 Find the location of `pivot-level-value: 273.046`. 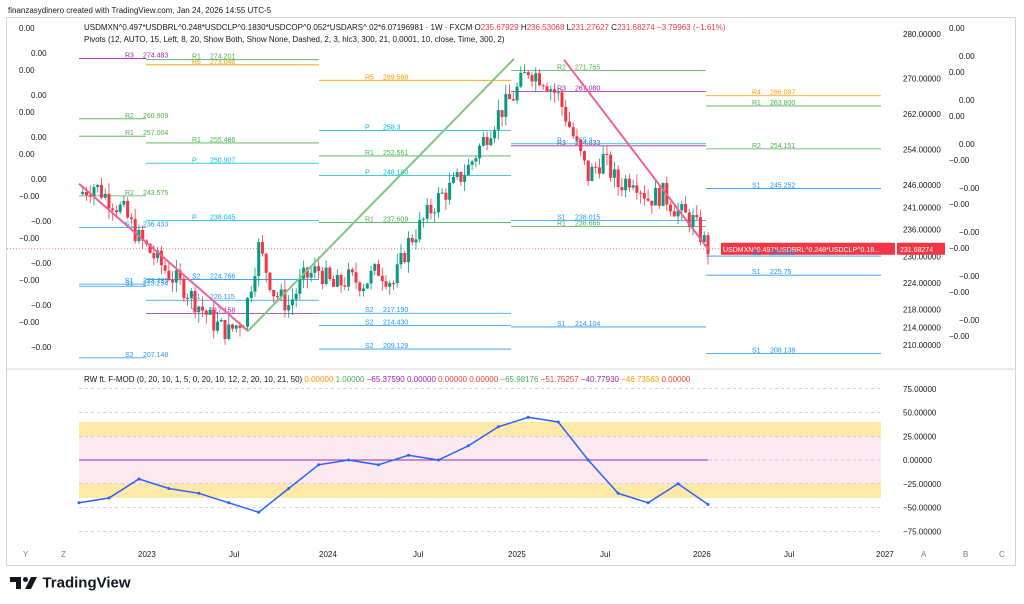

pivot-level-value: 273.046 is located at coordinates (222, 62).